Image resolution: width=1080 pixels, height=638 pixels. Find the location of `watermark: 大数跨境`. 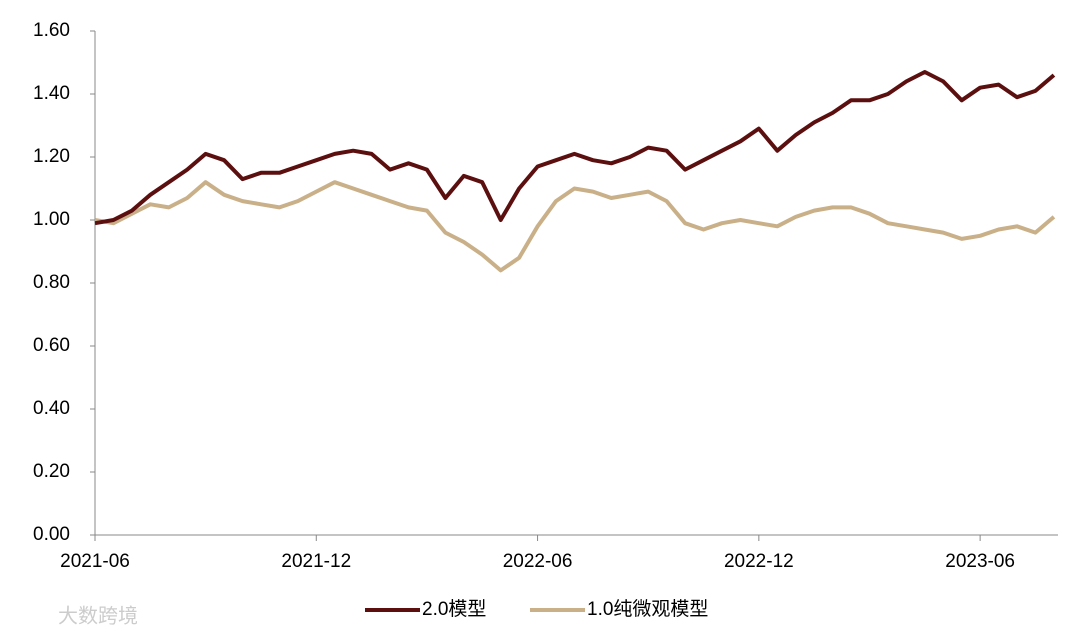

watermark: 大数跨境 is located at coordinates (98, 615).